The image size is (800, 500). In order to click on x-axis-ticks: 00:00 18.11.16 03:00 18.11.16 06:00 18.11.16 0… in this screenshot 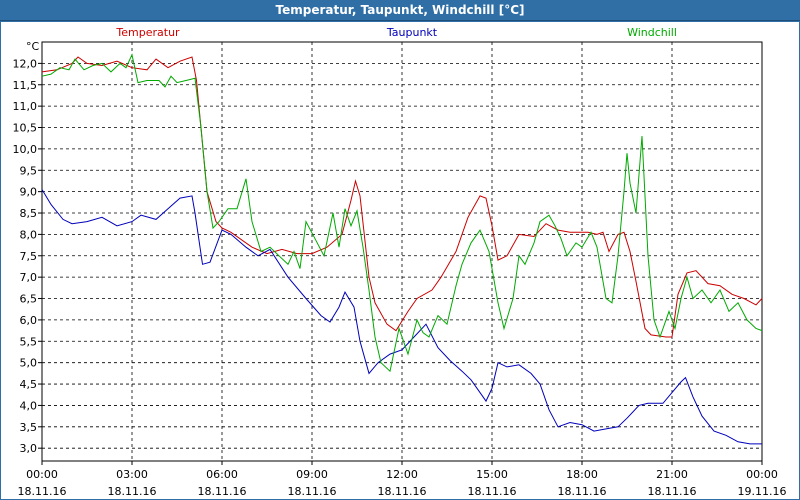, I will do `click(402, 479)`.